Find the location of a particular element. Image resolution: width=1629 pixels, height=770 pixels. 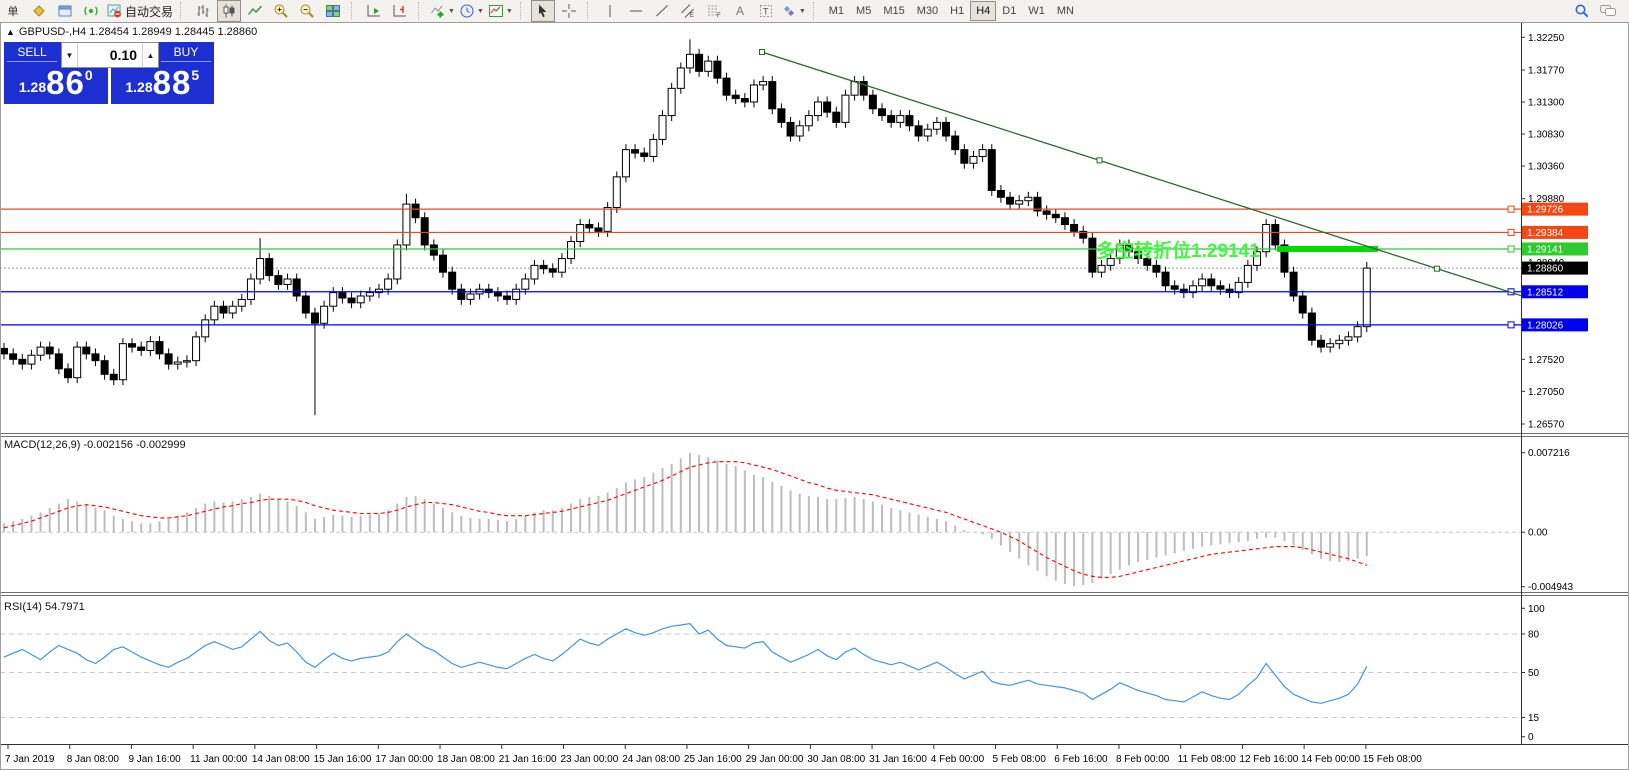

highlight-segment is located at coordinates (1327, 248).